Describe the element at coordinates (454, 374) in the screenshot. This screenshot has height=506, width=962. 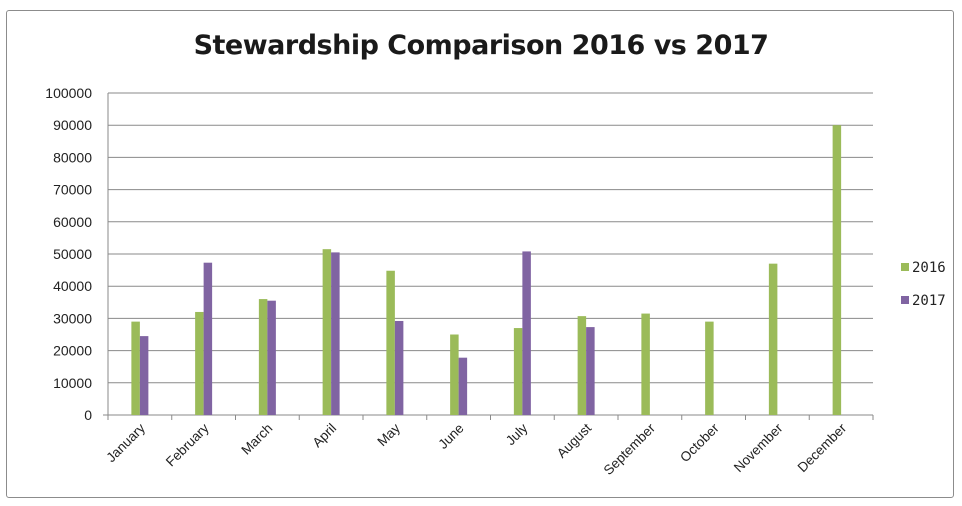
I see `bar-2016-june` at that location.